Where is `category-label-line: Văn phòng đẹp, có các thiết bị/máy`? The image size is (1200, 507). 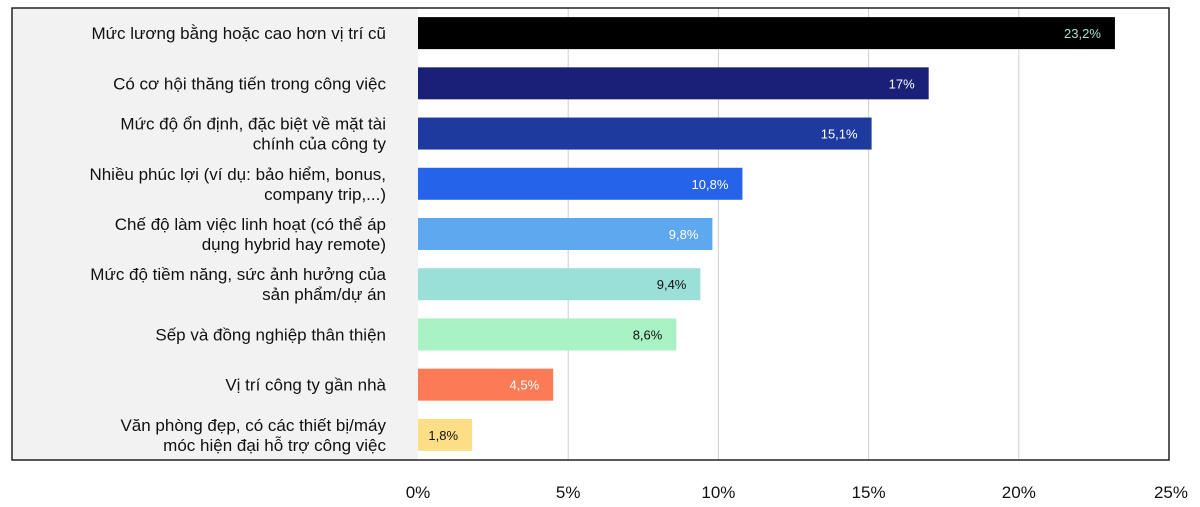
category-label-line: Văn phòng đẹp, có các thiết bị/máy is located at coordinates (253, 425).